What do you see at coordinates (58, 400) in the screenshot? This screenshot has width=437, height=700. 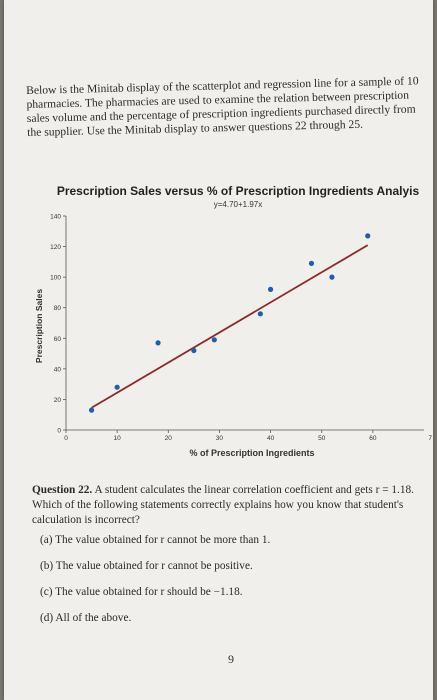 I see `y-tick-label: 20` at bounding box center [58, 400].